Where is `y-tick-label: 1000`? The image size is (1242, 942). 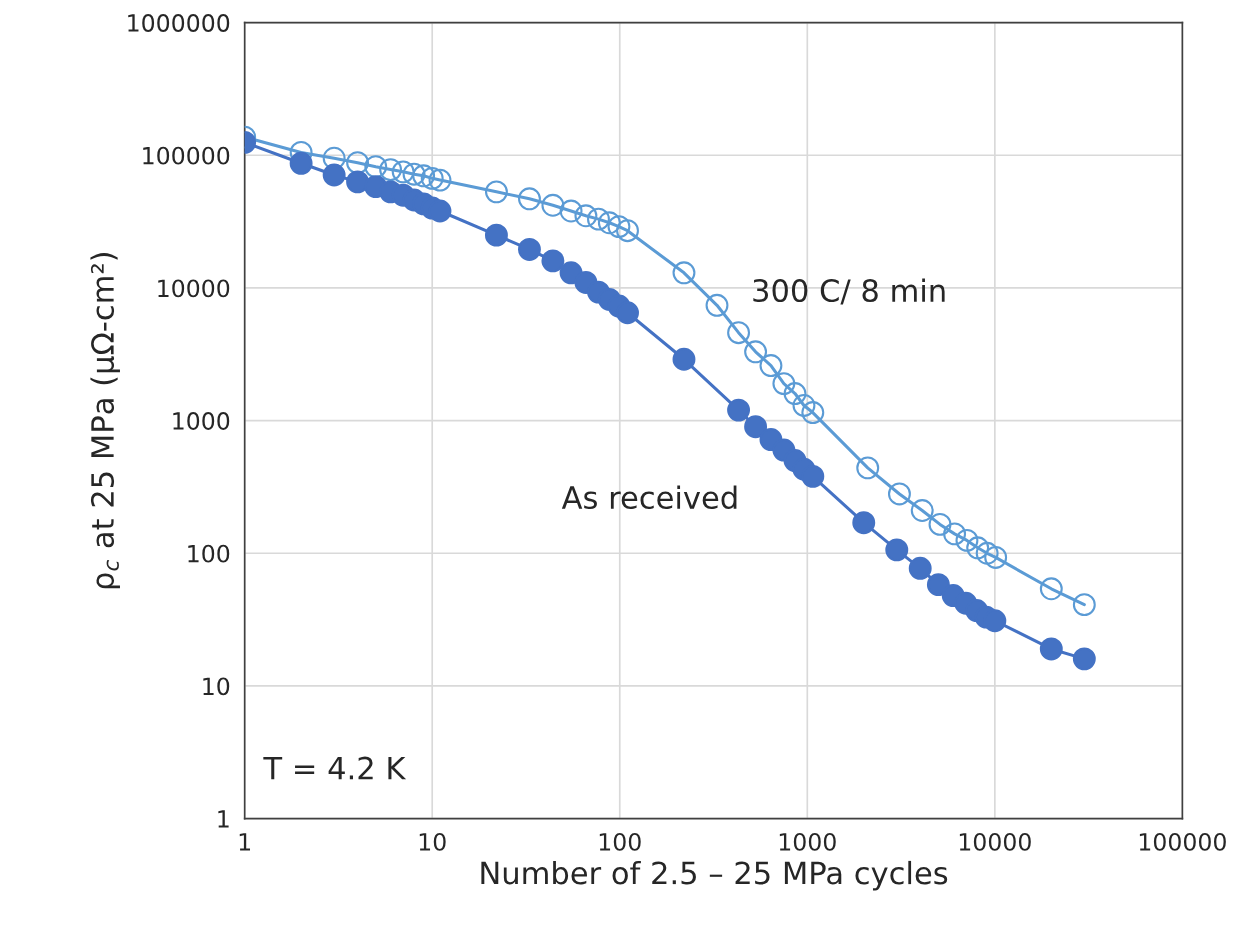 y-tick-label: 1000 is located at coordinates (201, 421).